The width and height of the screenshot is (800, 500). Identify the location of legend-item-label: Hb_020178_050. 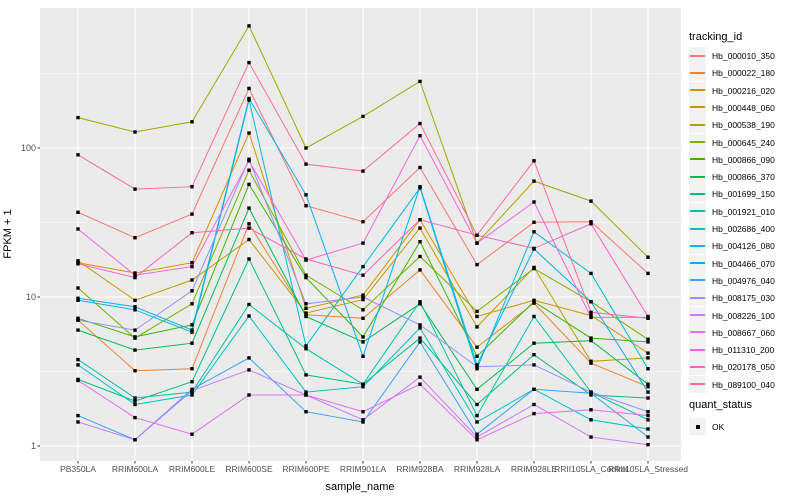
(743, 367).